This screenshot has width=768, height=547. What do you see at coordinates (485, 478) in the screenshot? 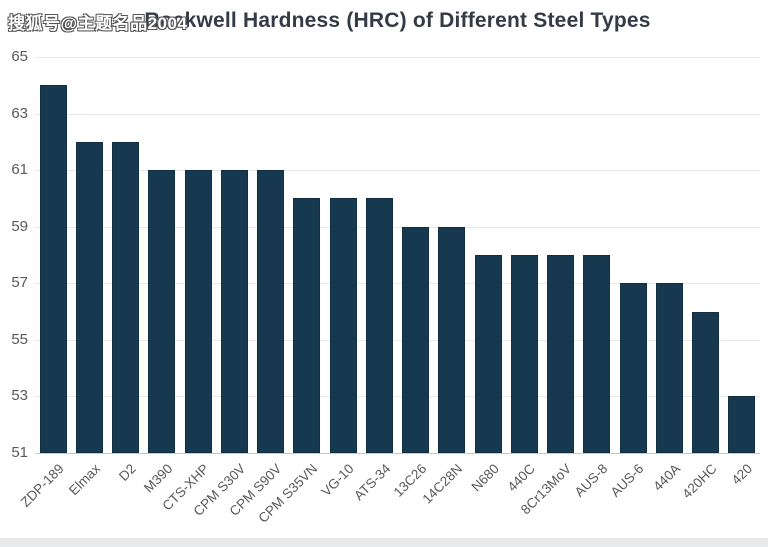
I see `x-tick-label-n680: N680` at bounding box center [485, 478].